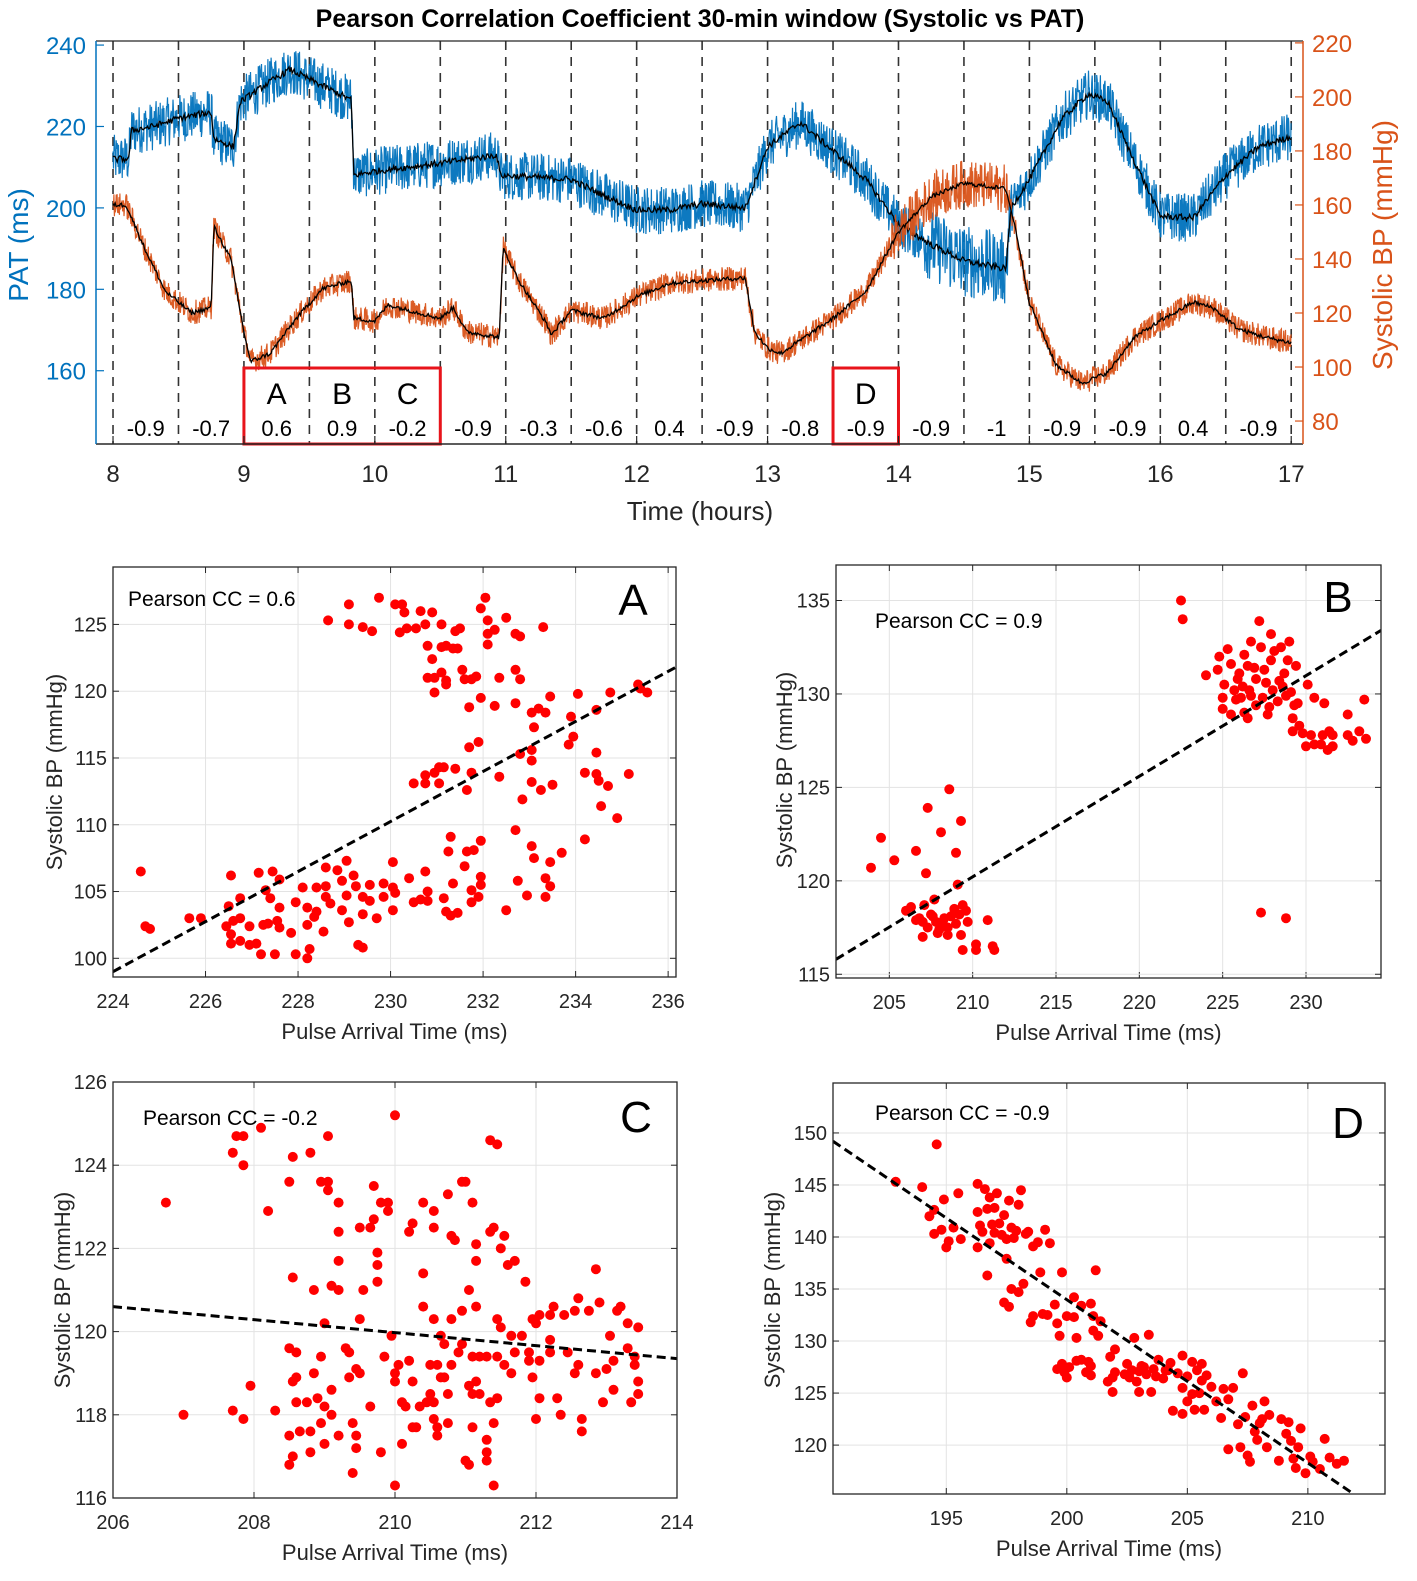  What do you see at coordinates (1193, 428) in the screenshot?
I see `window-correlation-label: 0.4` at bounding box center [1193, 428].